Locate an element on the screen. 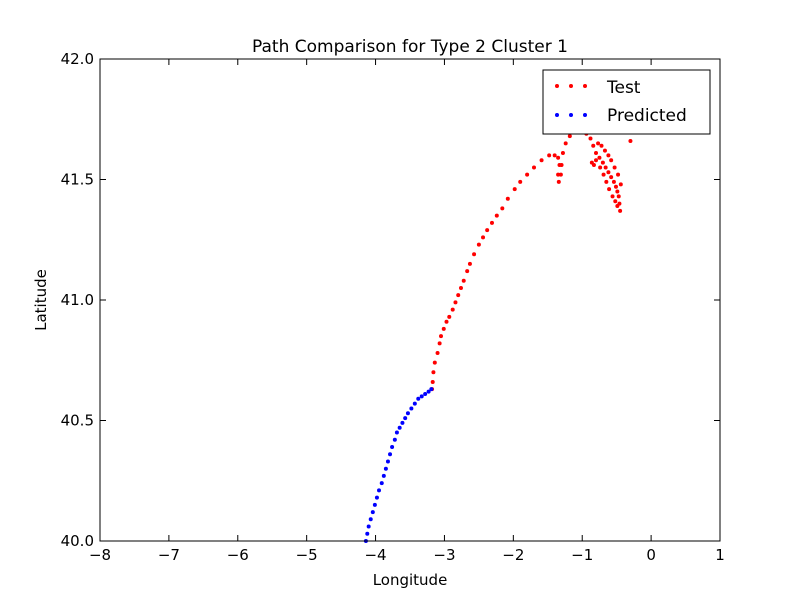  x-tick-label: −2 is located at coordinates (513, 555).